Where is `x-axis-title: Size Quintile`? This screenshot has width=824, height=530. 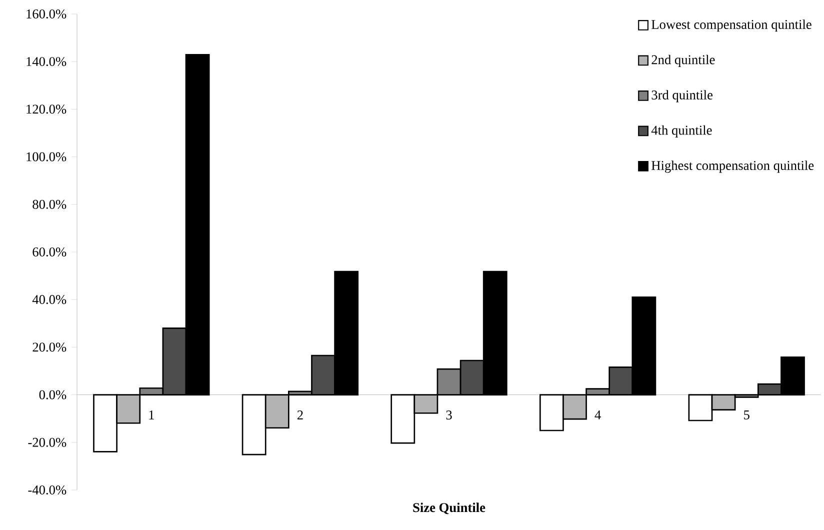 x-axis-title: Size Quintile is located at coordinates (449, 508).